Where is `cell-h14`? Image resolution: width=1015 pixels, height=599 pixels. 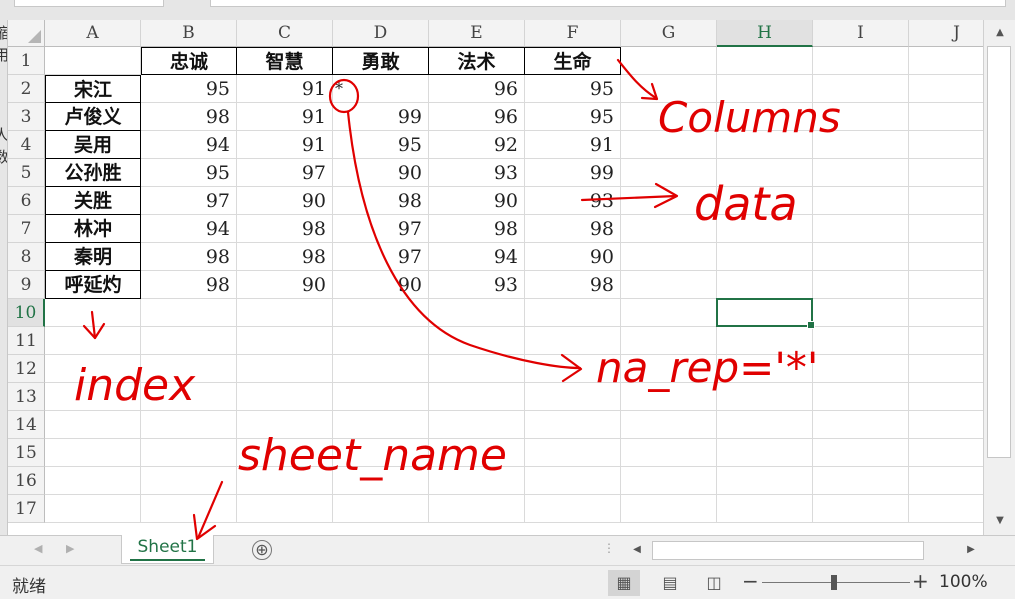
cell-h14 is located at coordinates (765, 425).